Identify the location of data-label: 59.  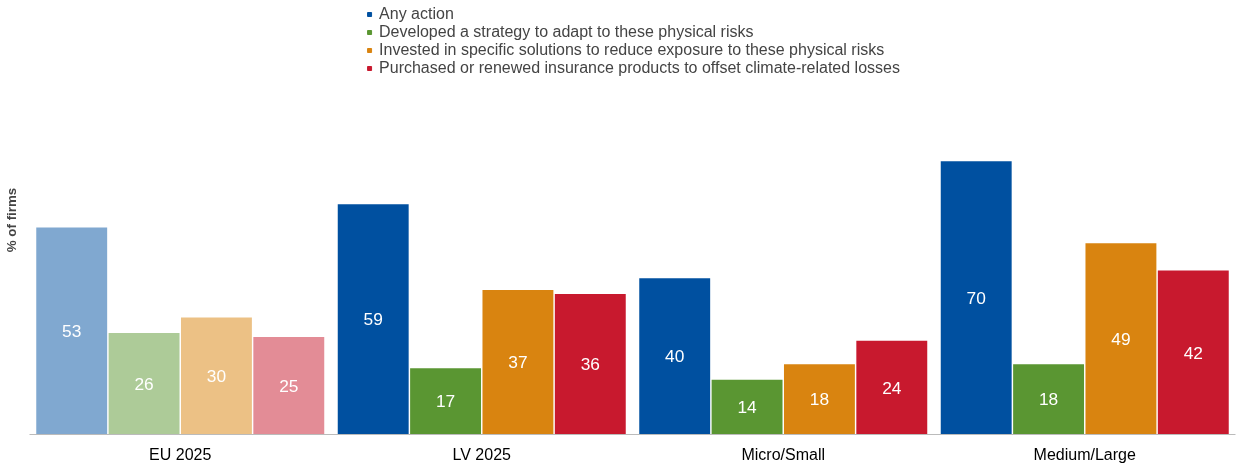
(373, 319).